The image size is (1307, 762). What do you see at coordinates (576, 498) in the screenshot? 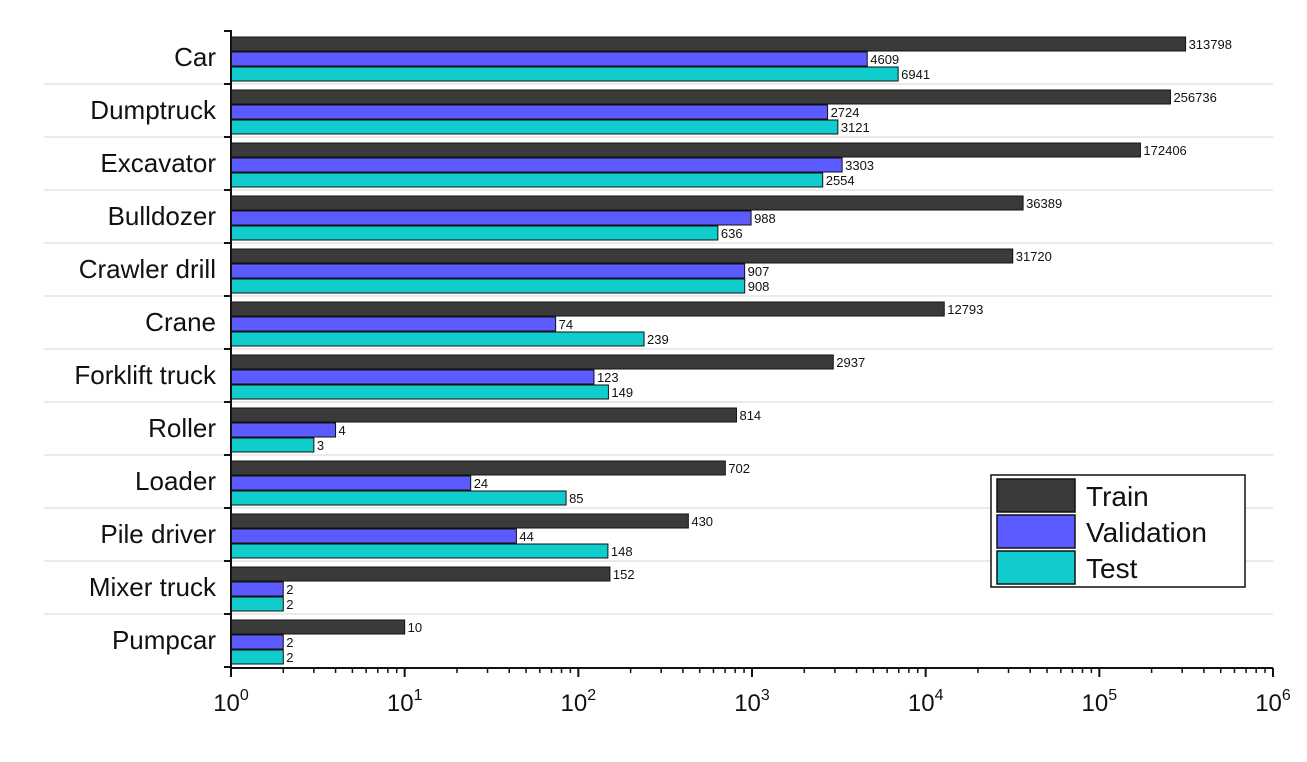
I see `data-label: 85` at bounding box center [576, 498].